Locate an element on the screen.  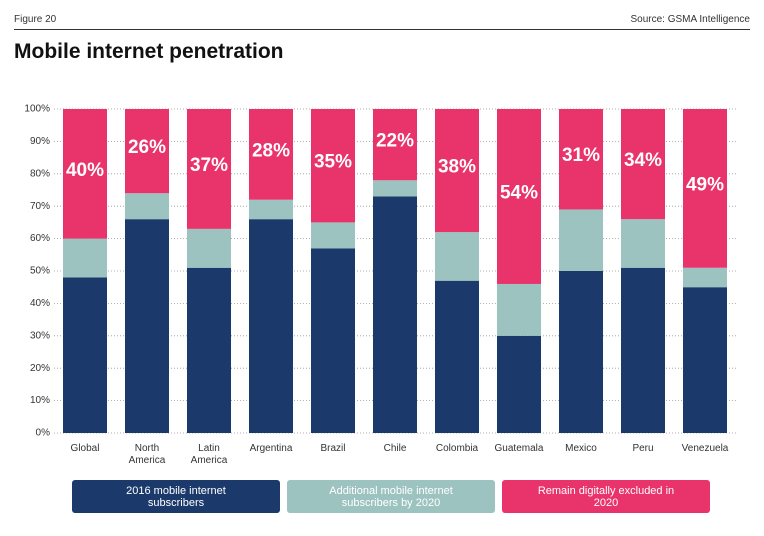
x-tick-label-line: Argentina is located at coordinates (271, 448).